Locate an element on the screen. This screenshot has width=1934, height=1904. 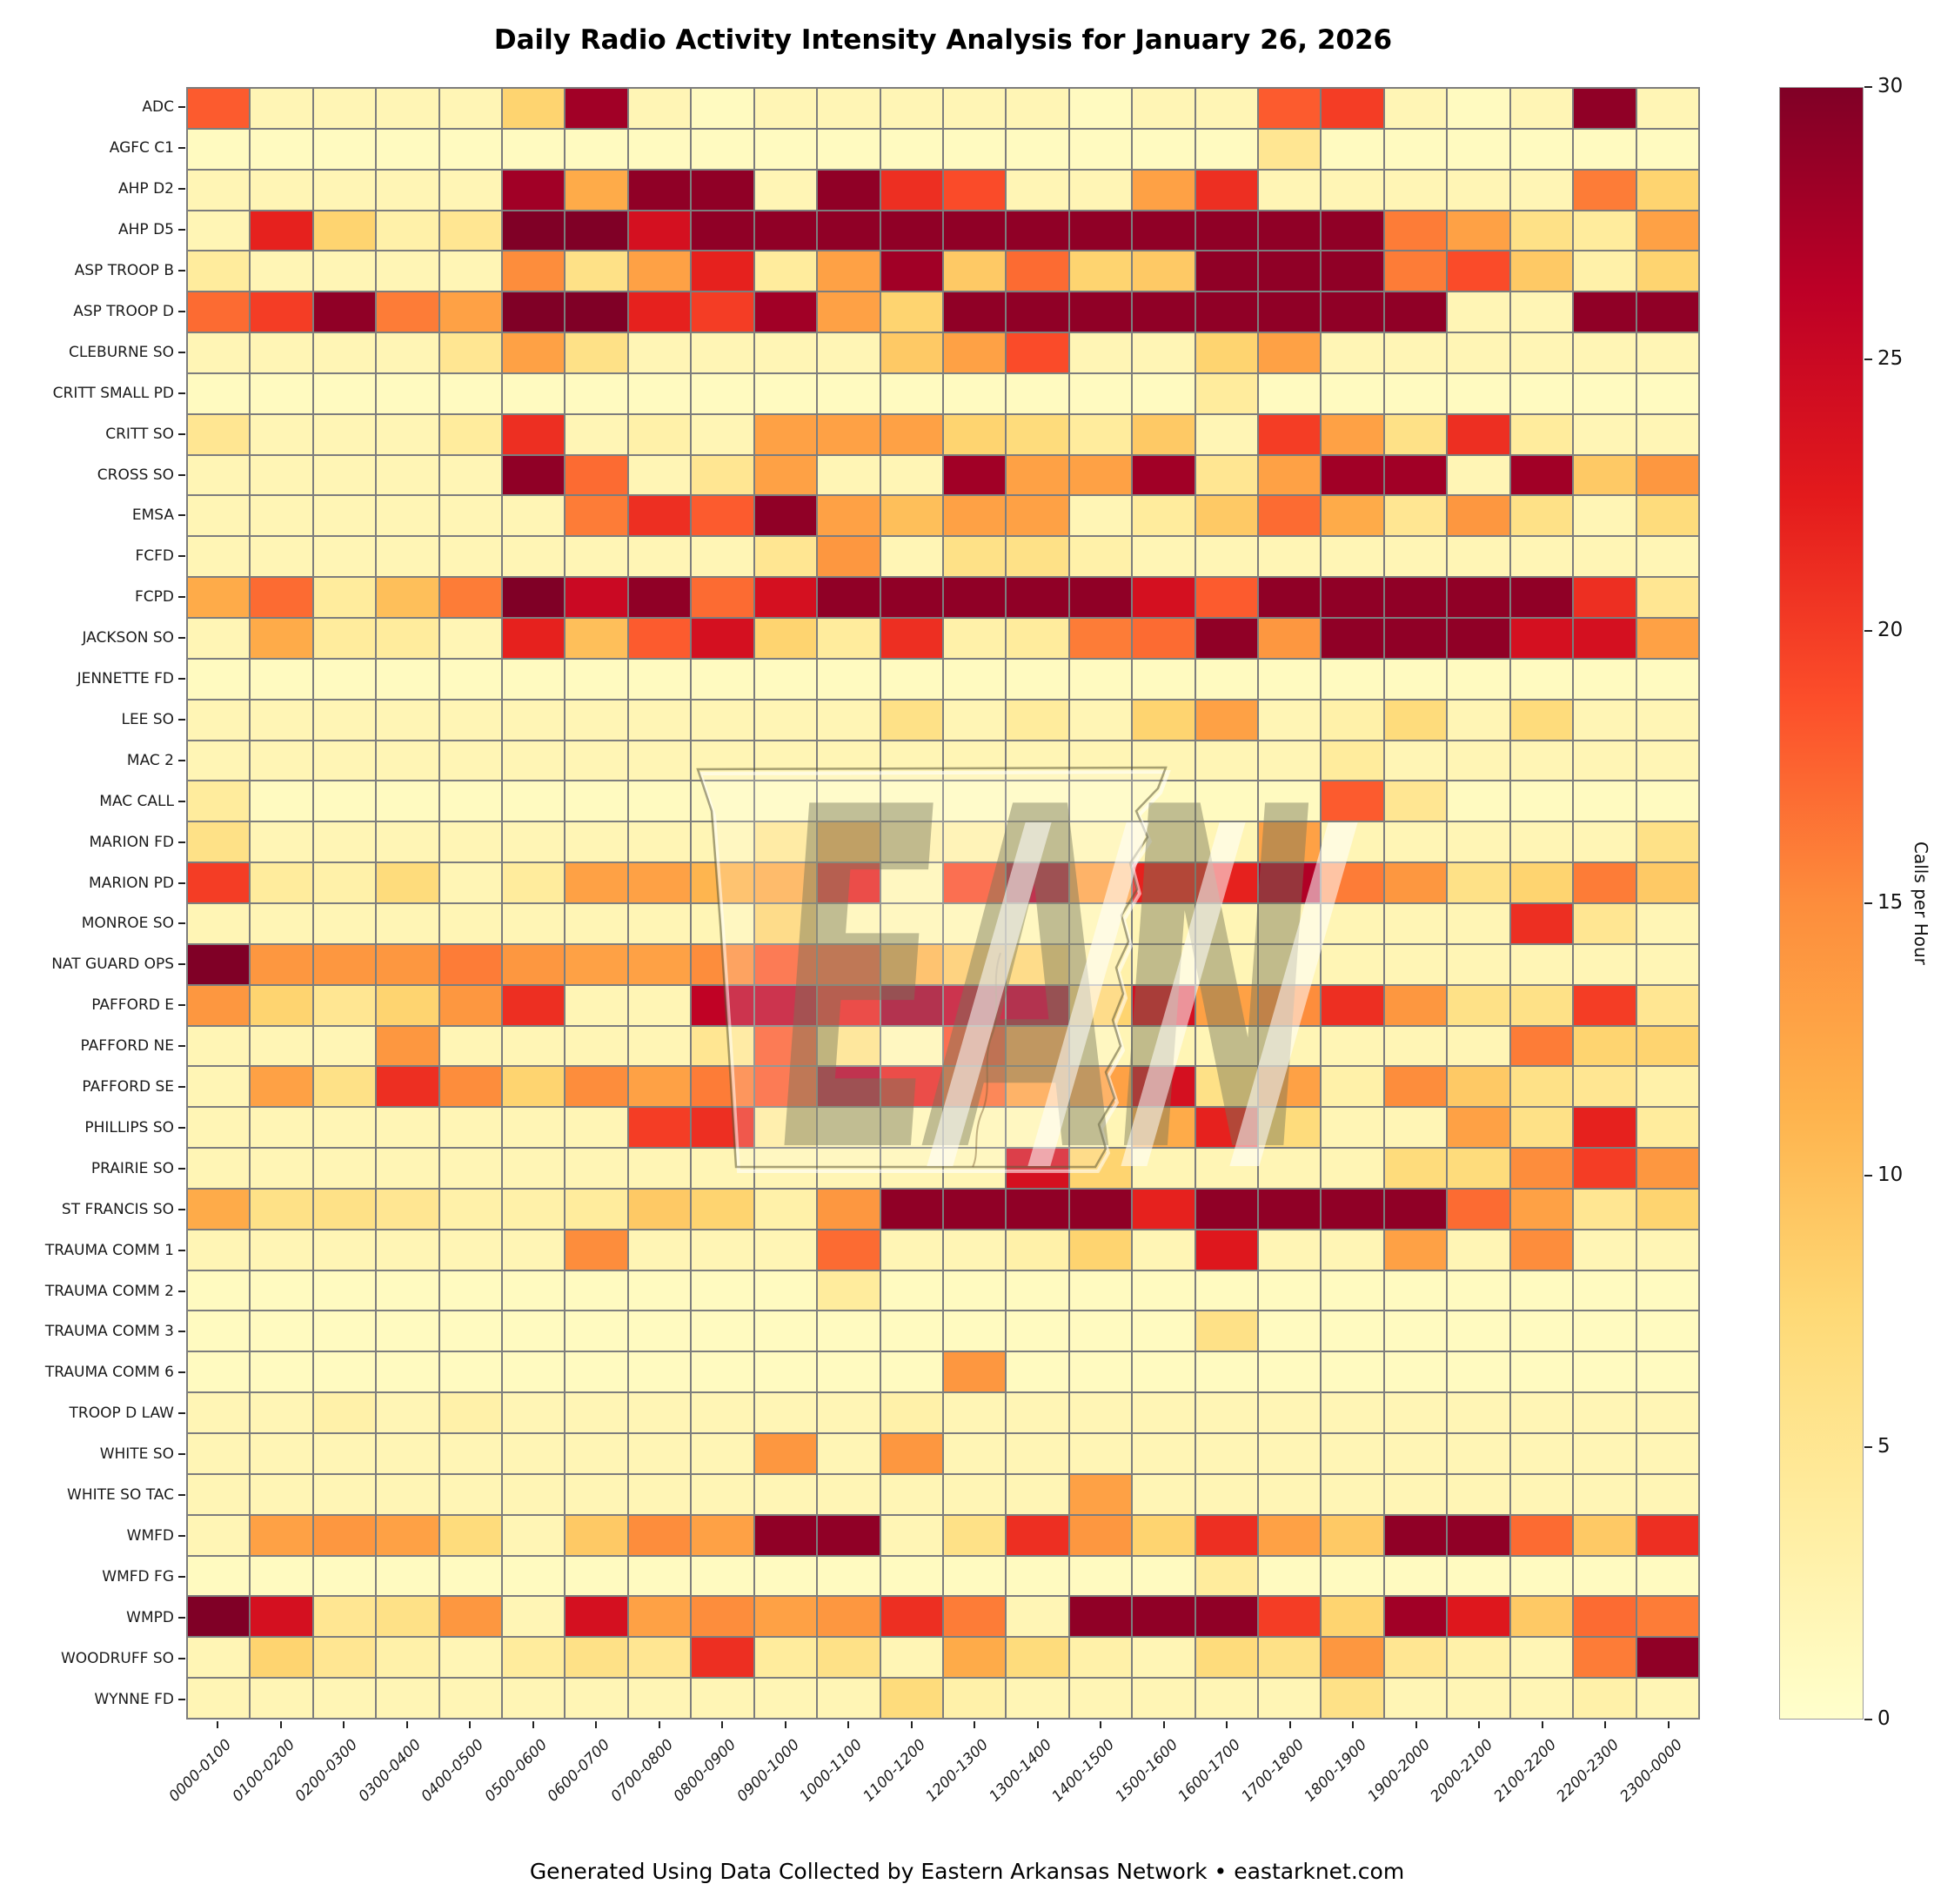
row-label: PAFFORD E is located at coordinates (132, 1005).